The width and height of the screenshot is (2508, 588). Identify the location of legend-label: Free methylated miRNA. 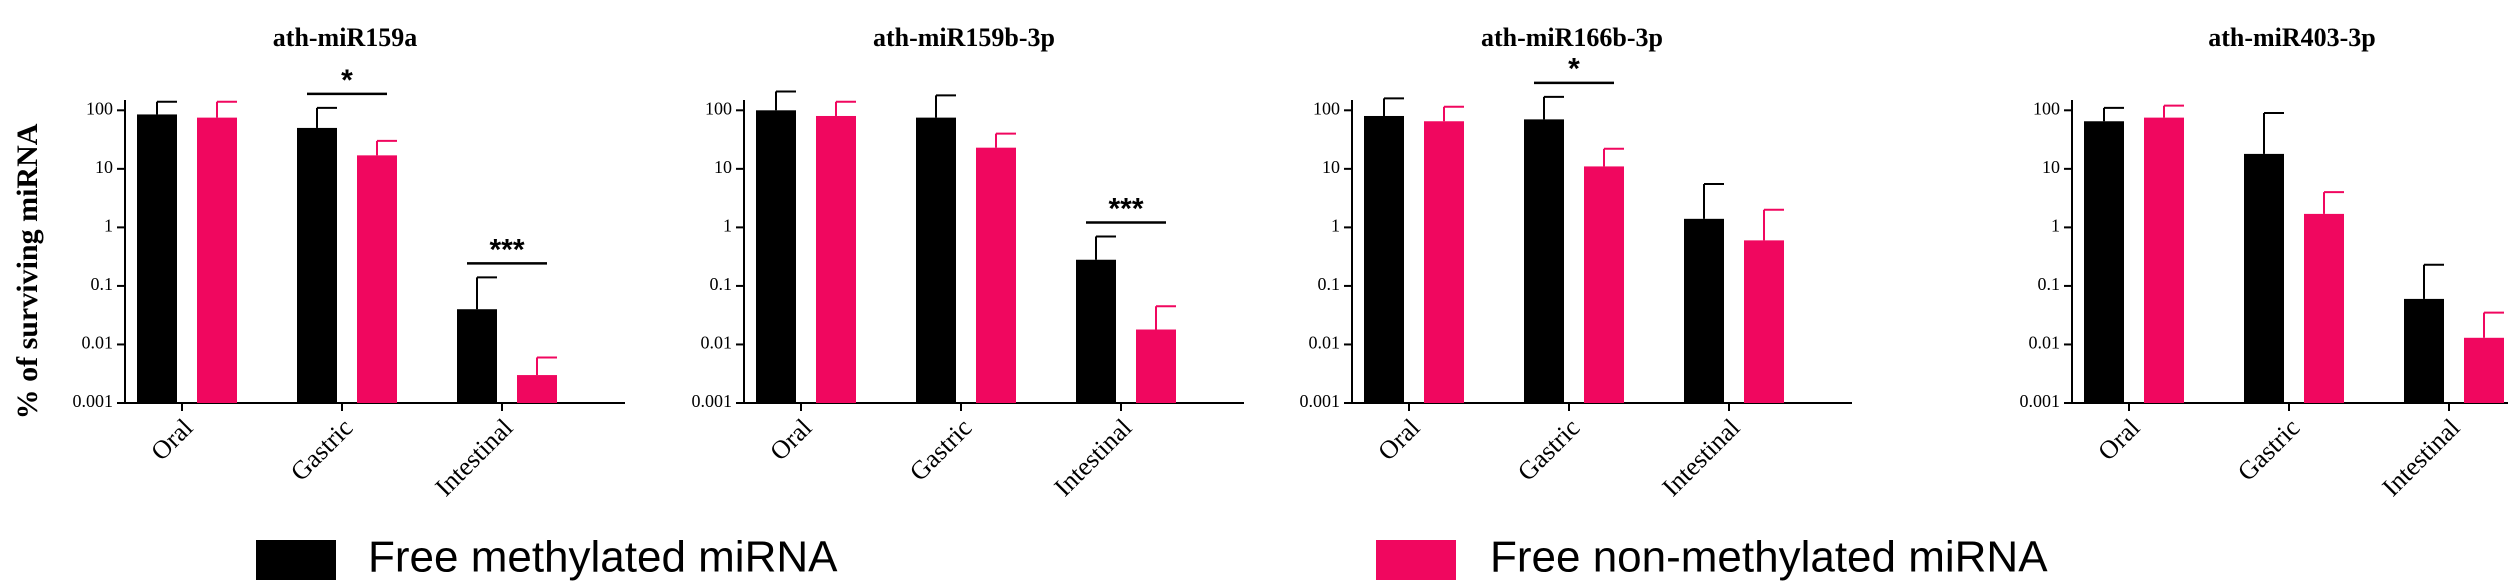
(603, 557).